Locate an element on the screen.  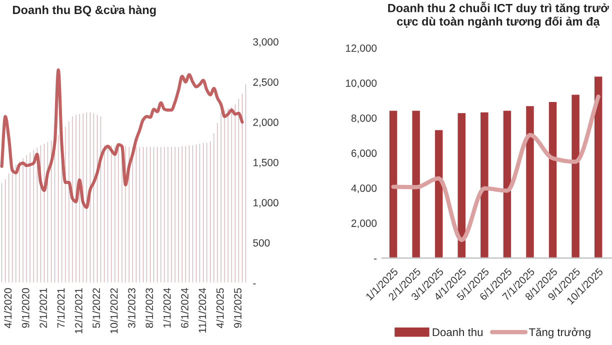
y2-tick-label: 1,000 is located at coordinates (266, 203).